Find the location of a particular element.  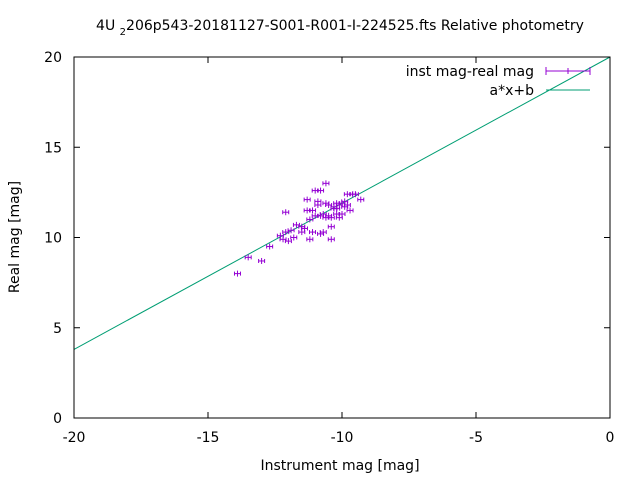

y-axis-title: Real mag [mag] is located at coordinates (15, 237).